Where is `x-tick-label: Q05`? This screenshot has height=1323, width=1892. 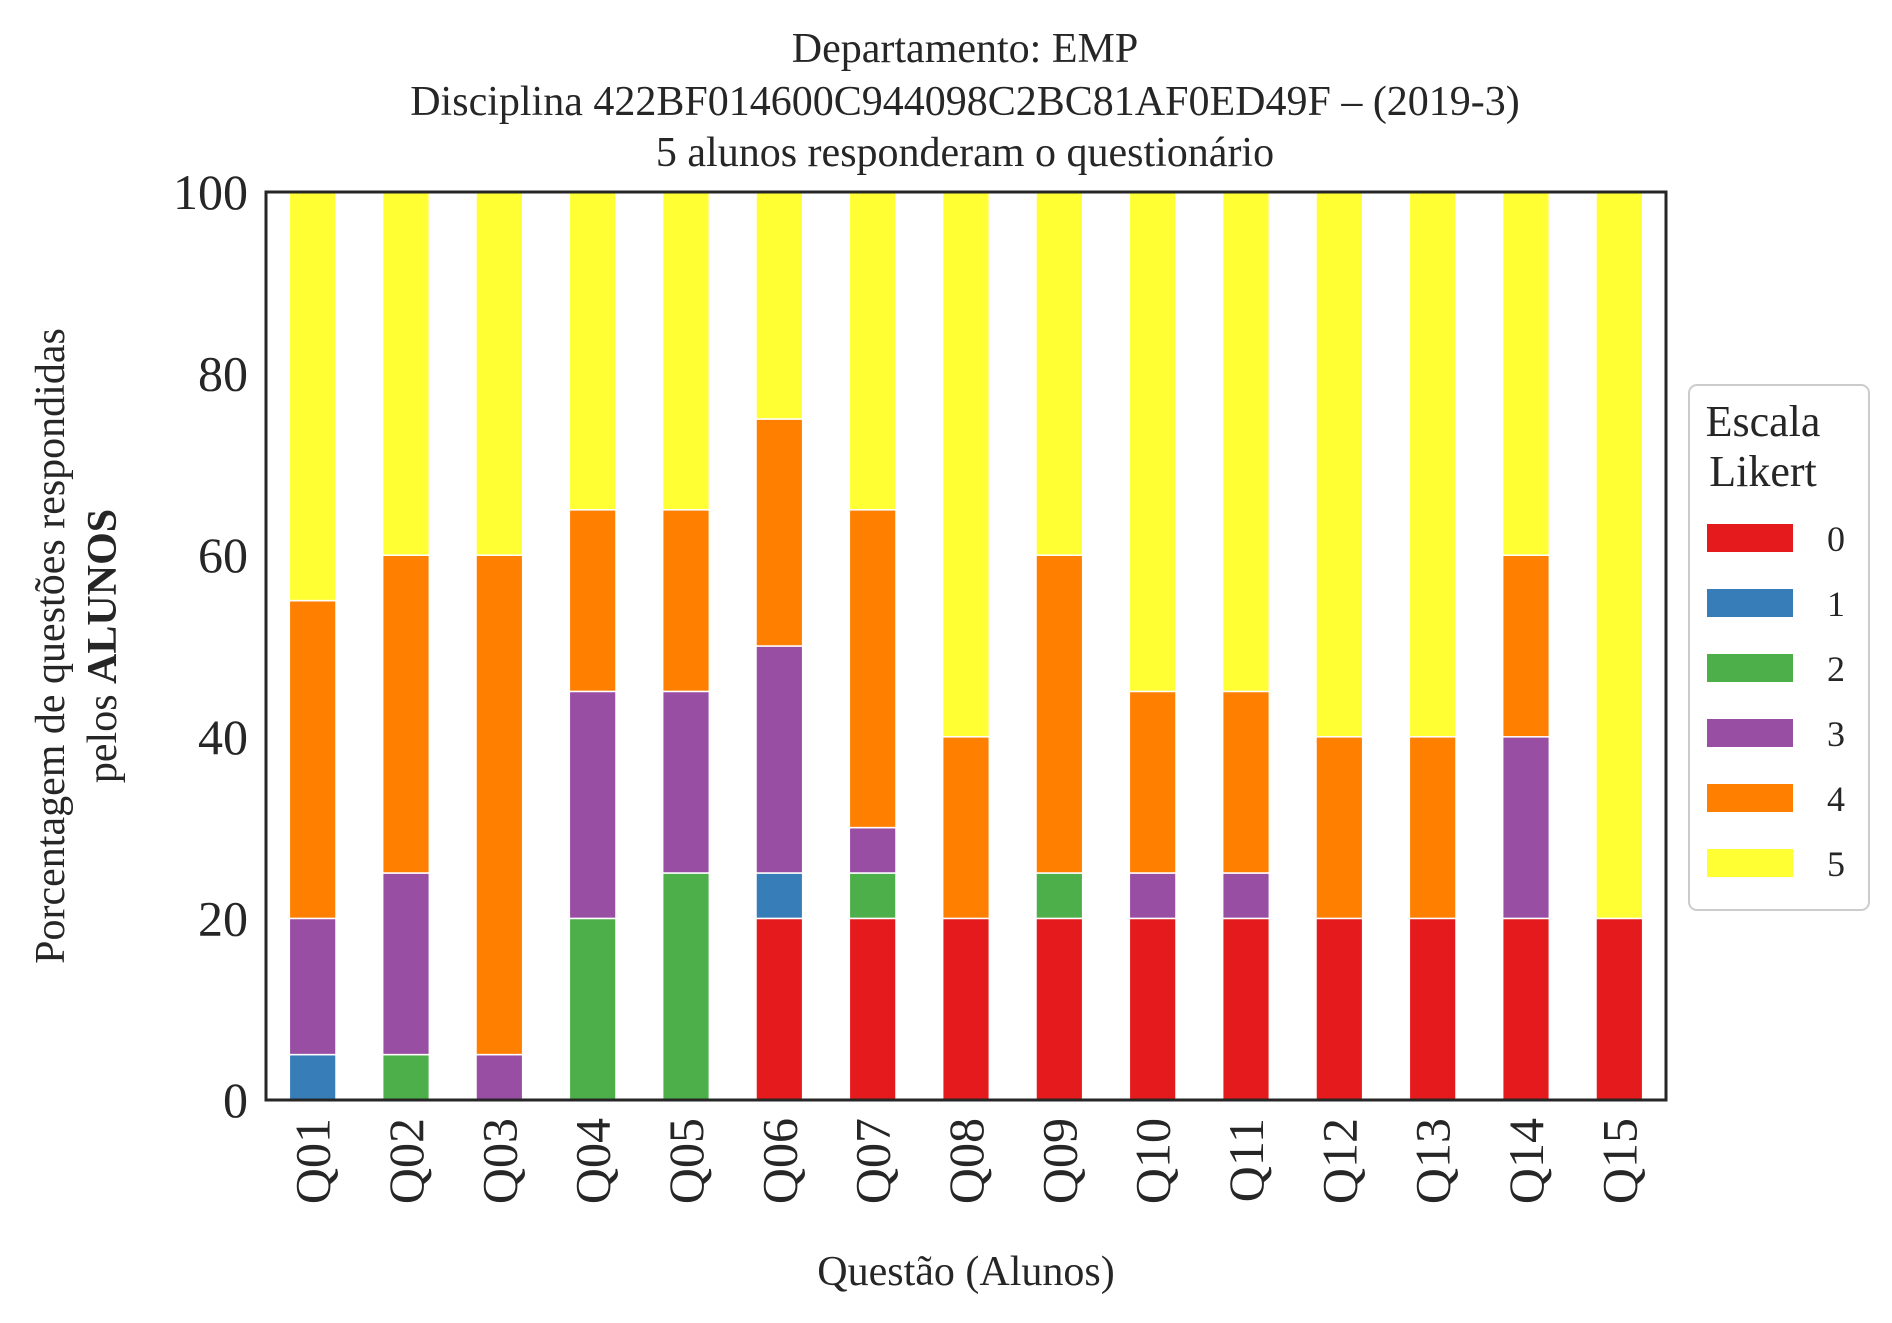
x-tick-label: Q05 is located at coordinates (686, 1161).